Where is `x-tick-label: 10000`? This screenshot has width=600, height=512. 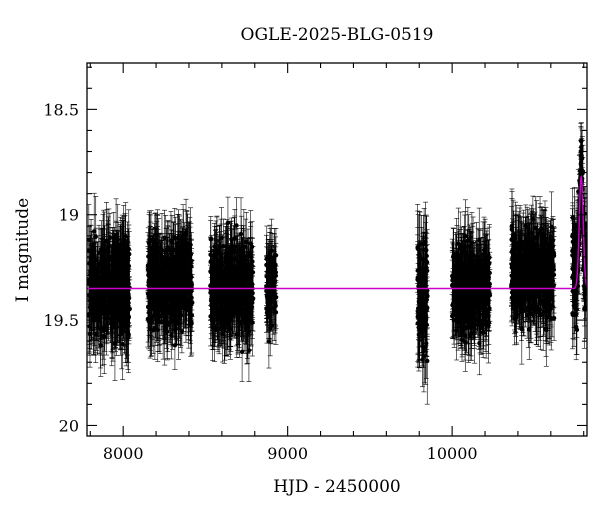
x-tick-label: 10000 is located at coordinates (452, 453).